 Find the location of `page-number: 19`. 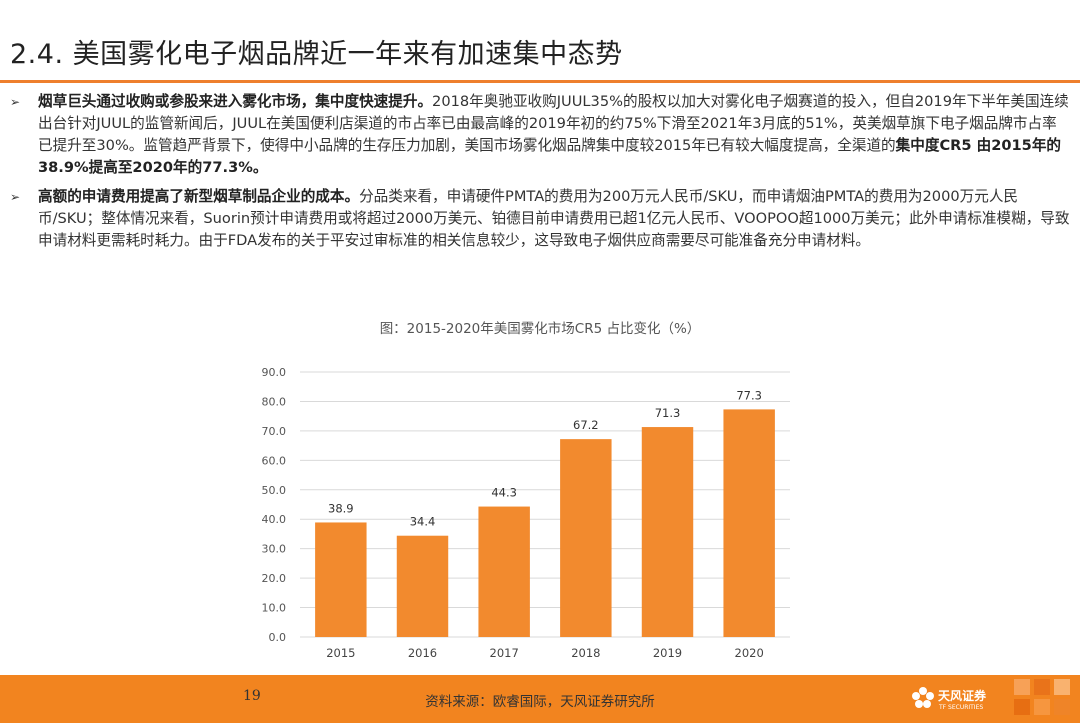

page-number: 19 is located at coordinates (252, 696).